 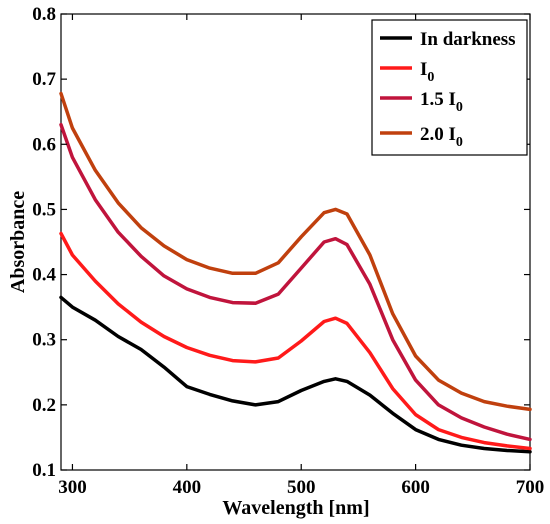 I want to click on legend-label-main: In darkness, so click(x=468, y=39).